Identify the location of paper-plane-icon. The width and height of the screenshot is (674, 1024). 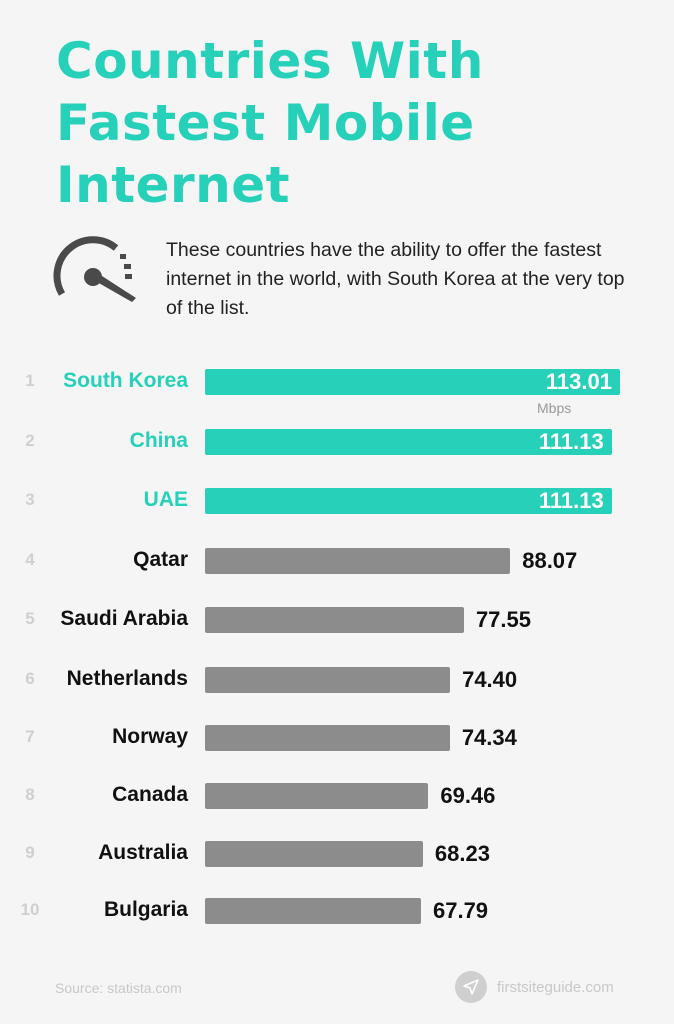
(471, 987).